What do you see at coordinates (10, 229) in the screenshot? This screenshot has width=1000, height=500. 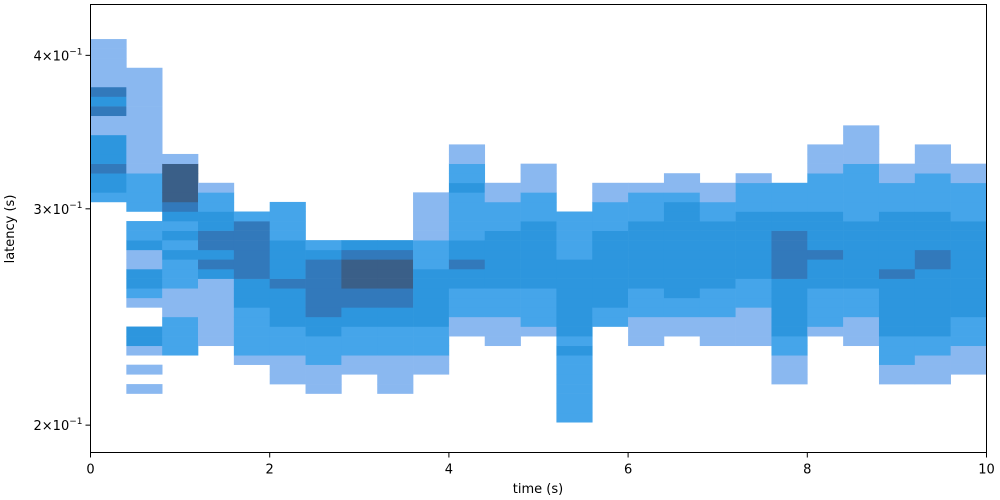 I see `y-axis-label: latency (s)` at bounding box center [10, 229].